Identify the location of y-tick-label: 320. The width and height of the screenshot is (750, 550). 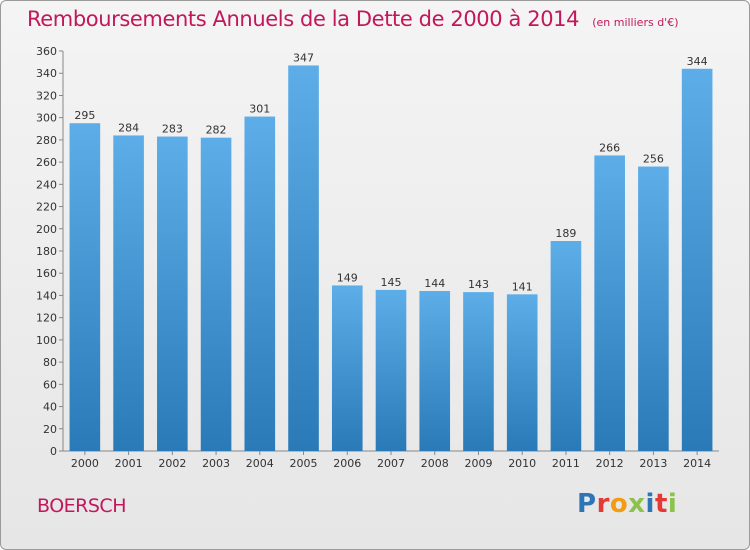
(46, 95).